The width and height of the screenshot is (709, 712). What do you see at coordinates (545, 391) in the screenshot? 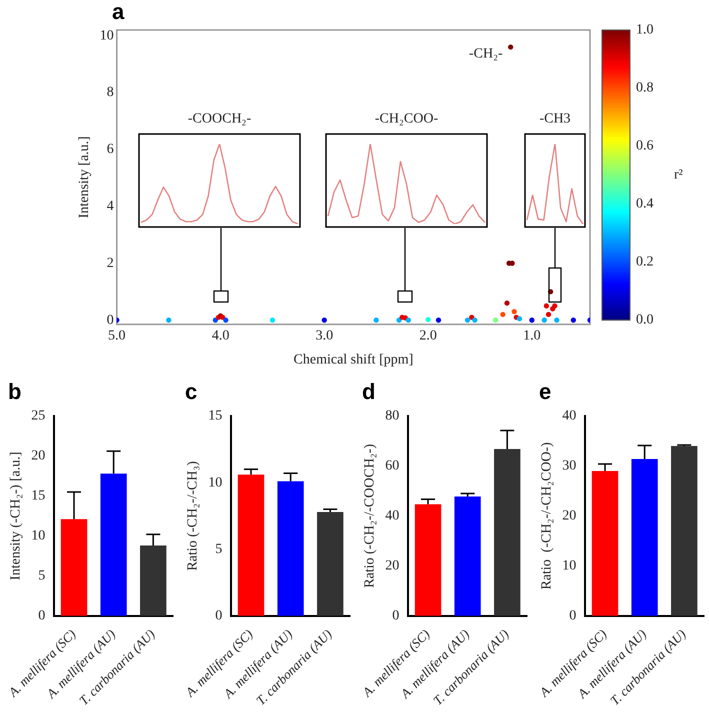
I see `chart-title: e` at bounding box center [545, 391].